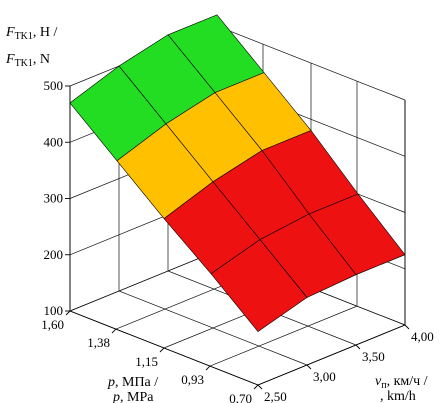  I want to click on z-tick-label-4: 500, so click(54, 85).